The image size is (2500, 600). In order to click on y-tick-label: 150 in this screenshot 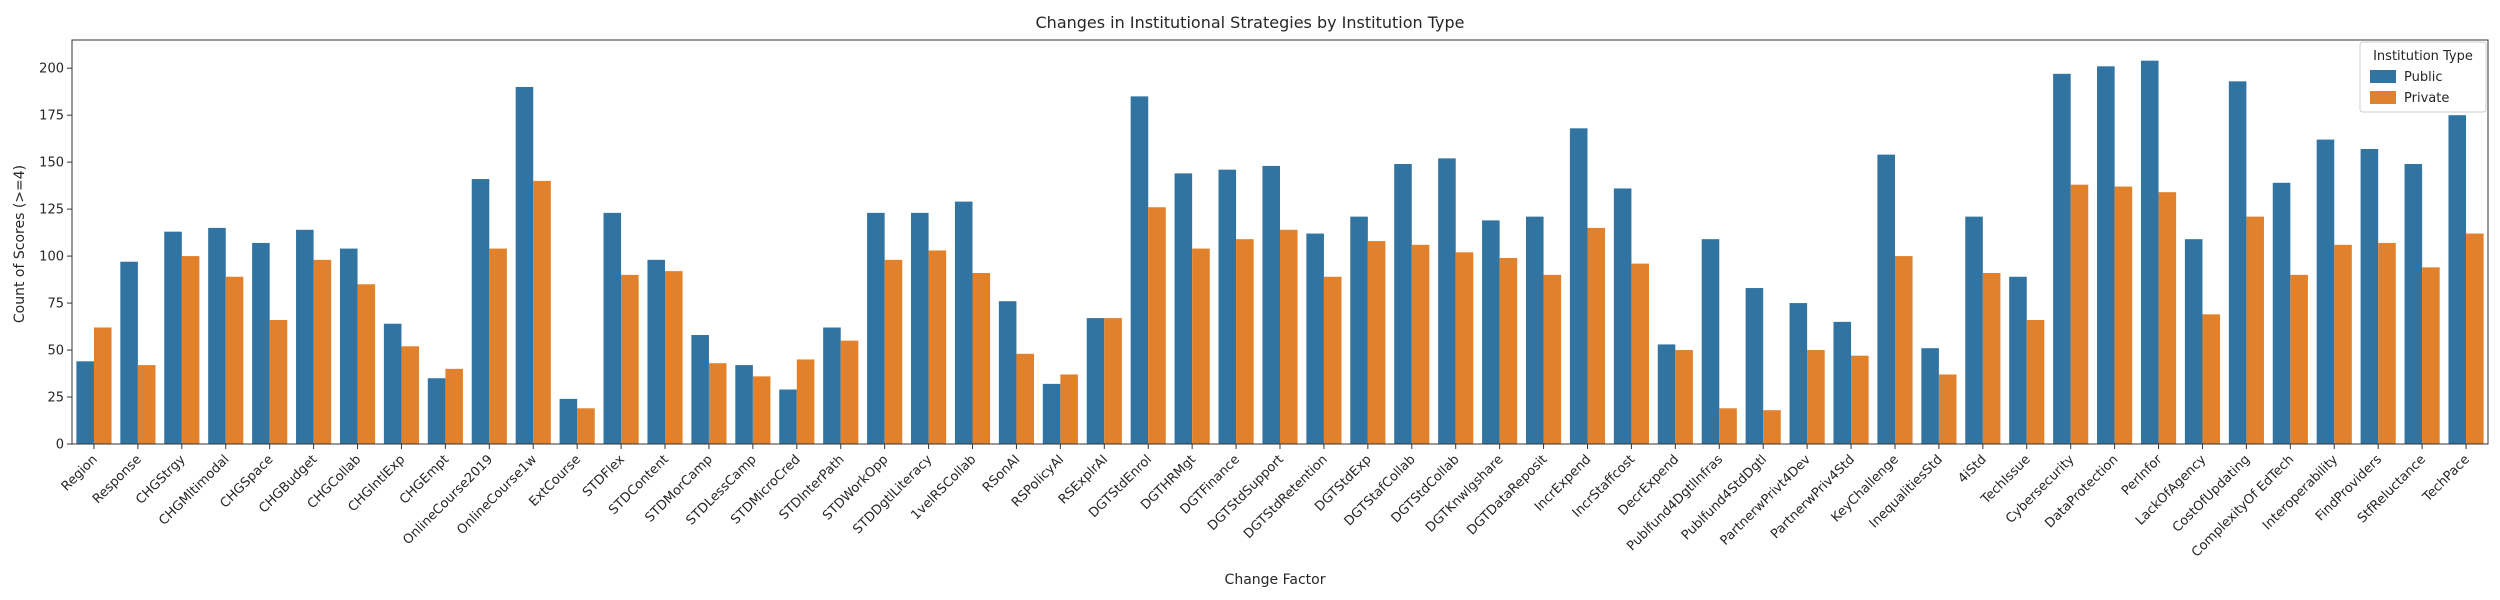, I will do `click(51, 163)`.